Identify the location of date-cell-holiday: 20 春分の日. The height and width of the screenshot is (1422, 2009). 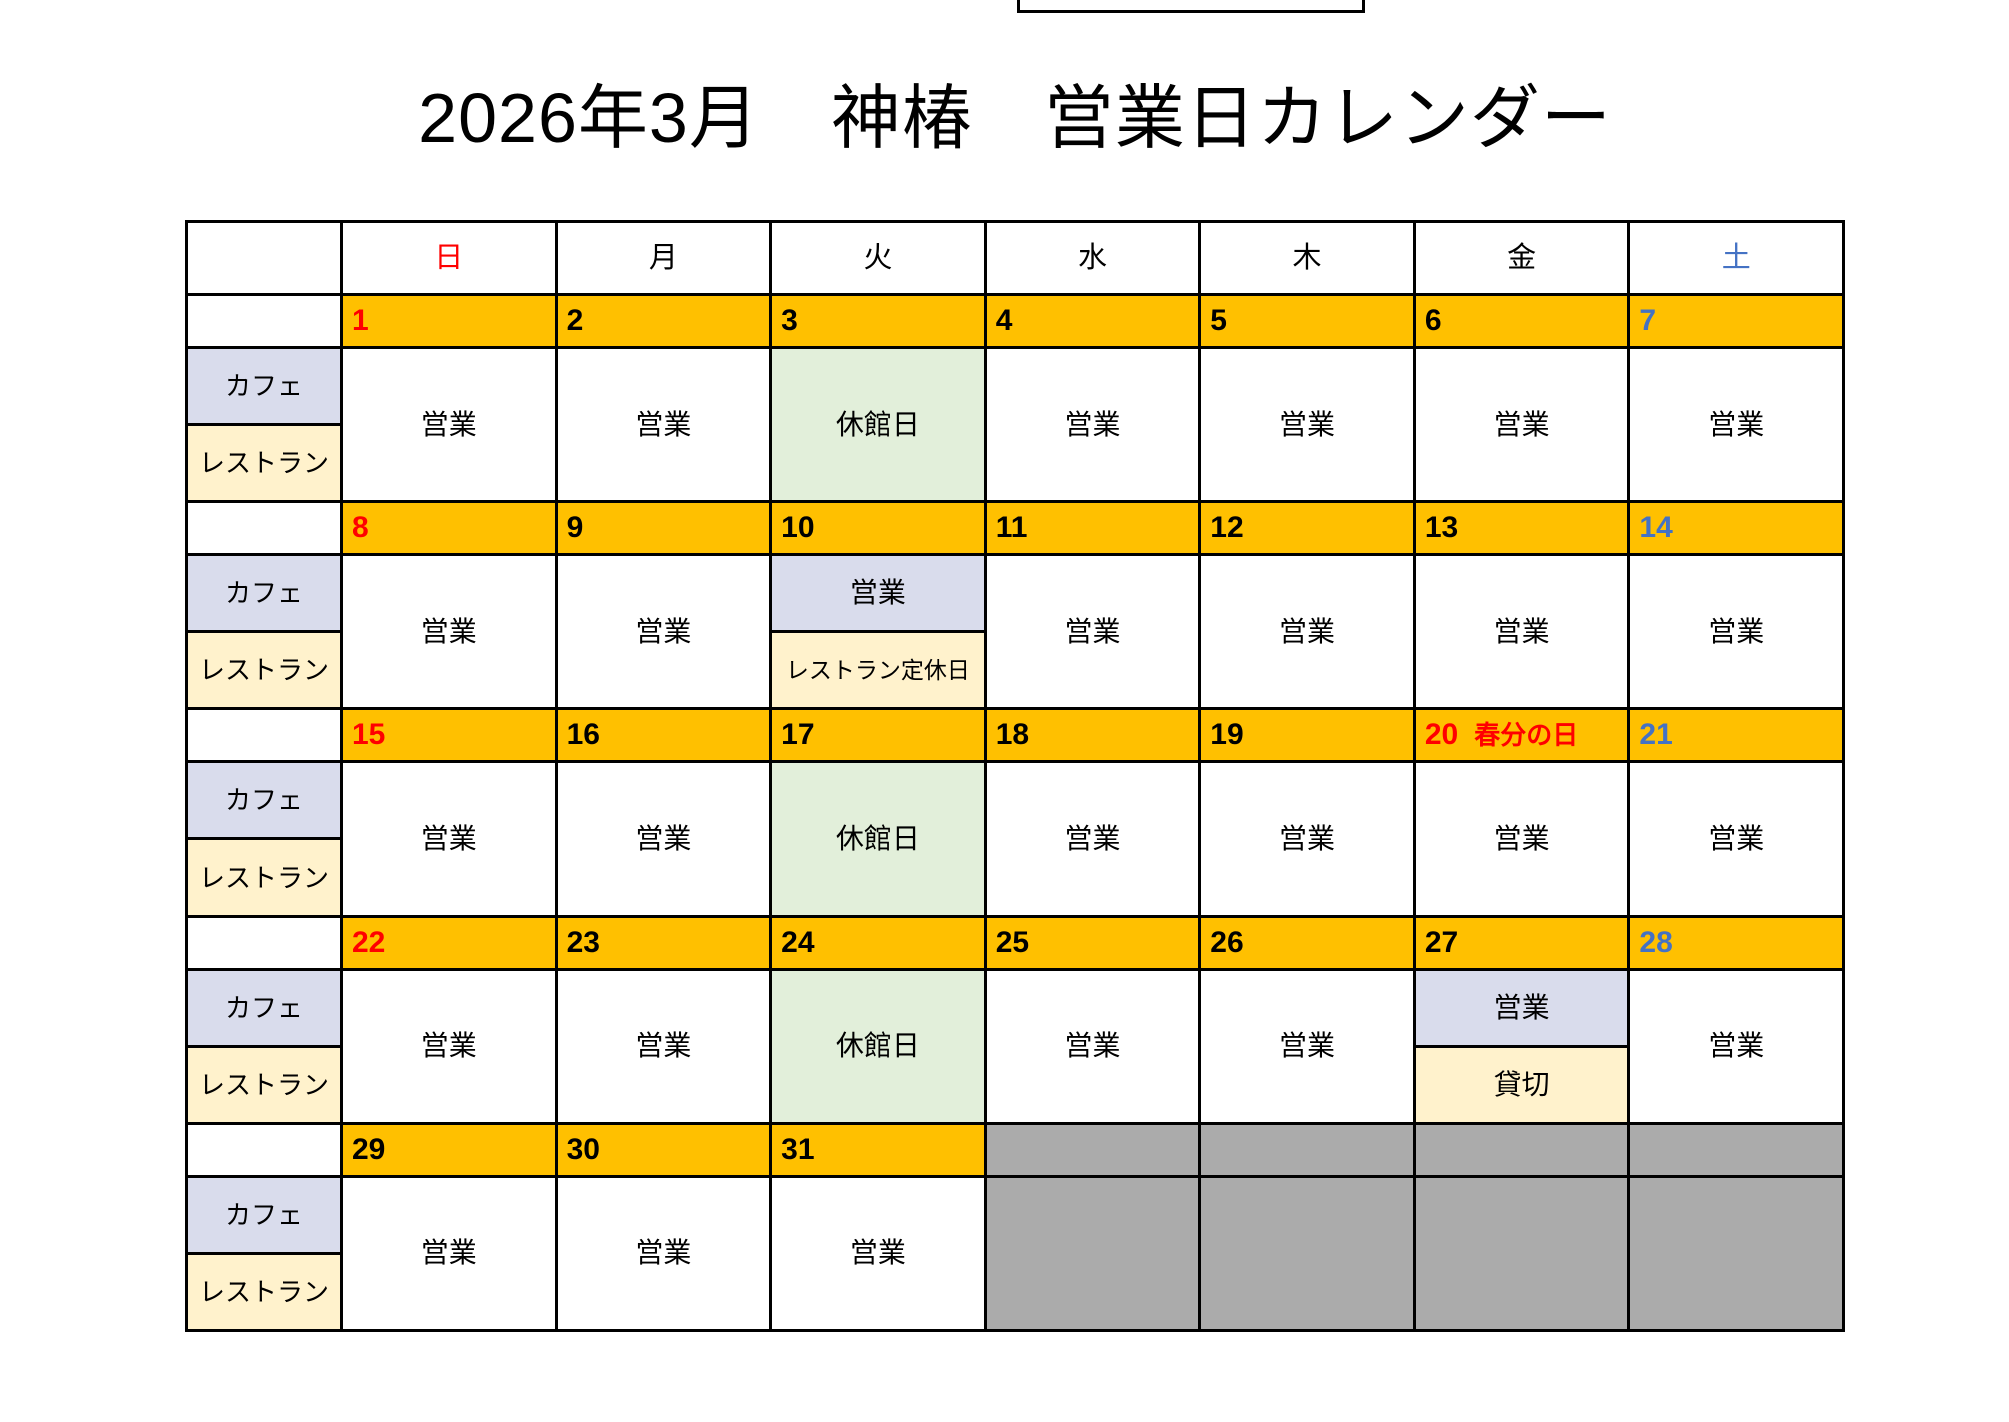
(1521, 735).